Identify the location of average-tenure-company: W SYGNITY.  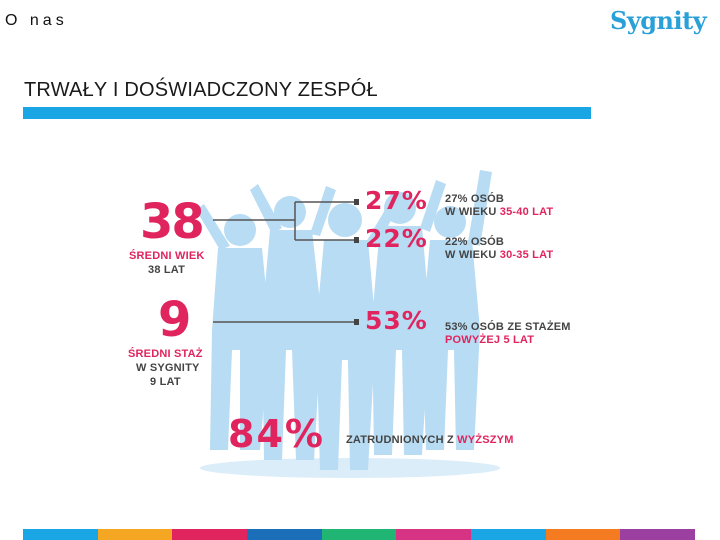
(168, 368).